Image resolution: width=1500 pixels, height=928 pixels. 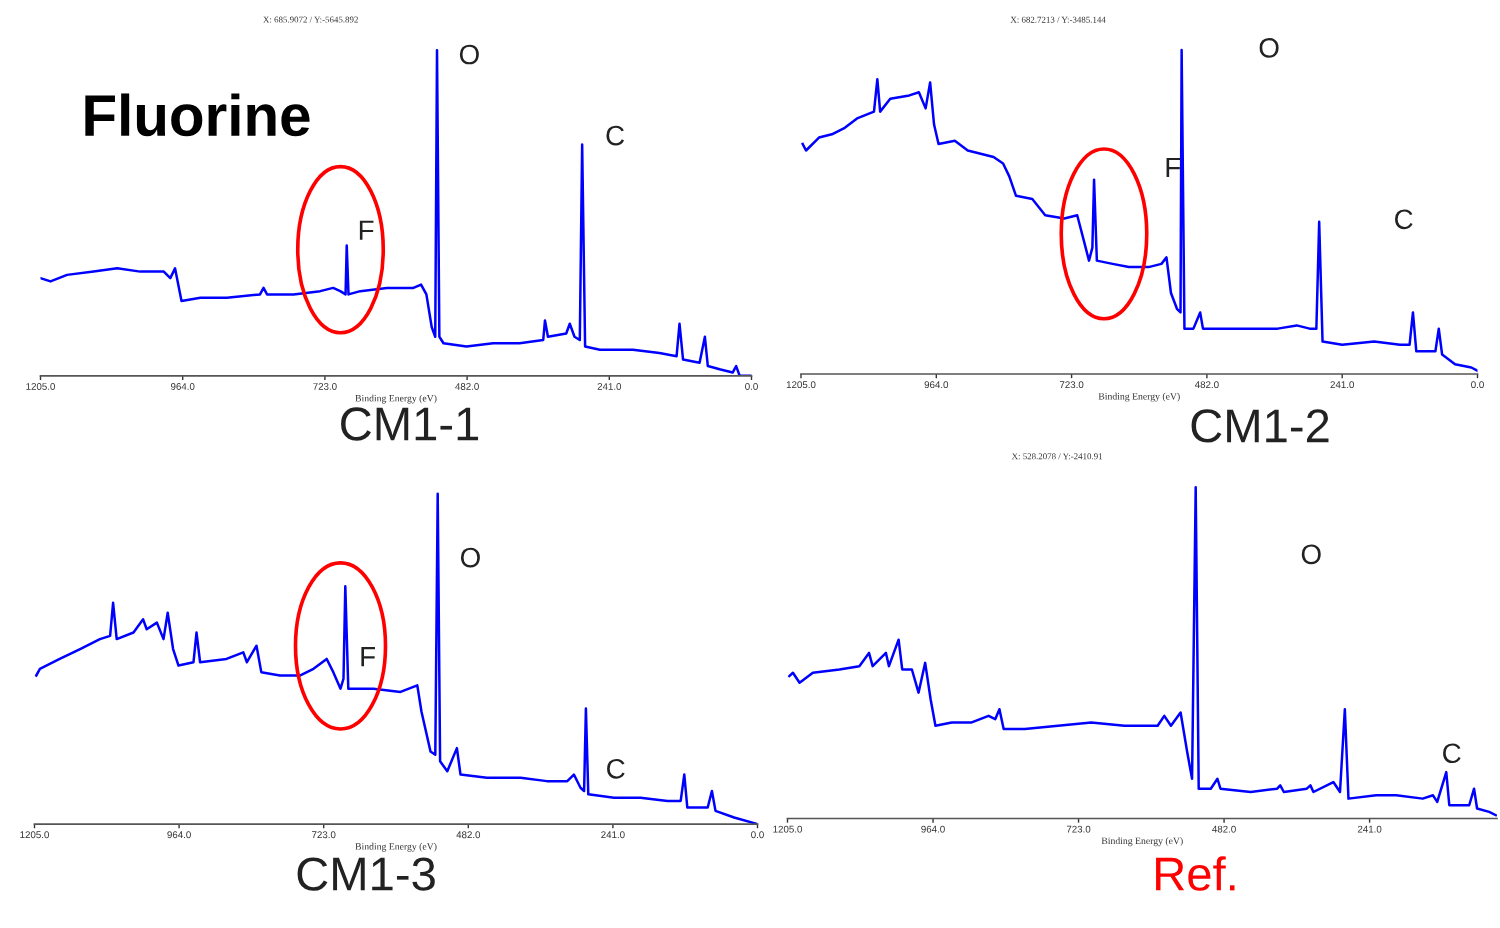 I want to click on text: CM1-2, so click(x=1260, y=426).